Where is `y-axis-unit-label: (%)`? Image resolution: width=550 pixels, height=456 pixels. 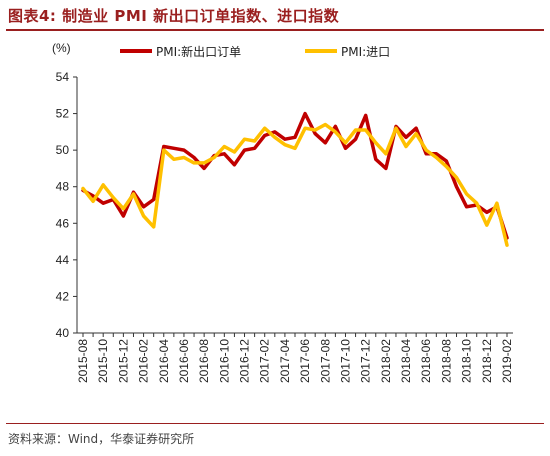
y-axis-unit-label: (%) is located at coordinates (61, 48).